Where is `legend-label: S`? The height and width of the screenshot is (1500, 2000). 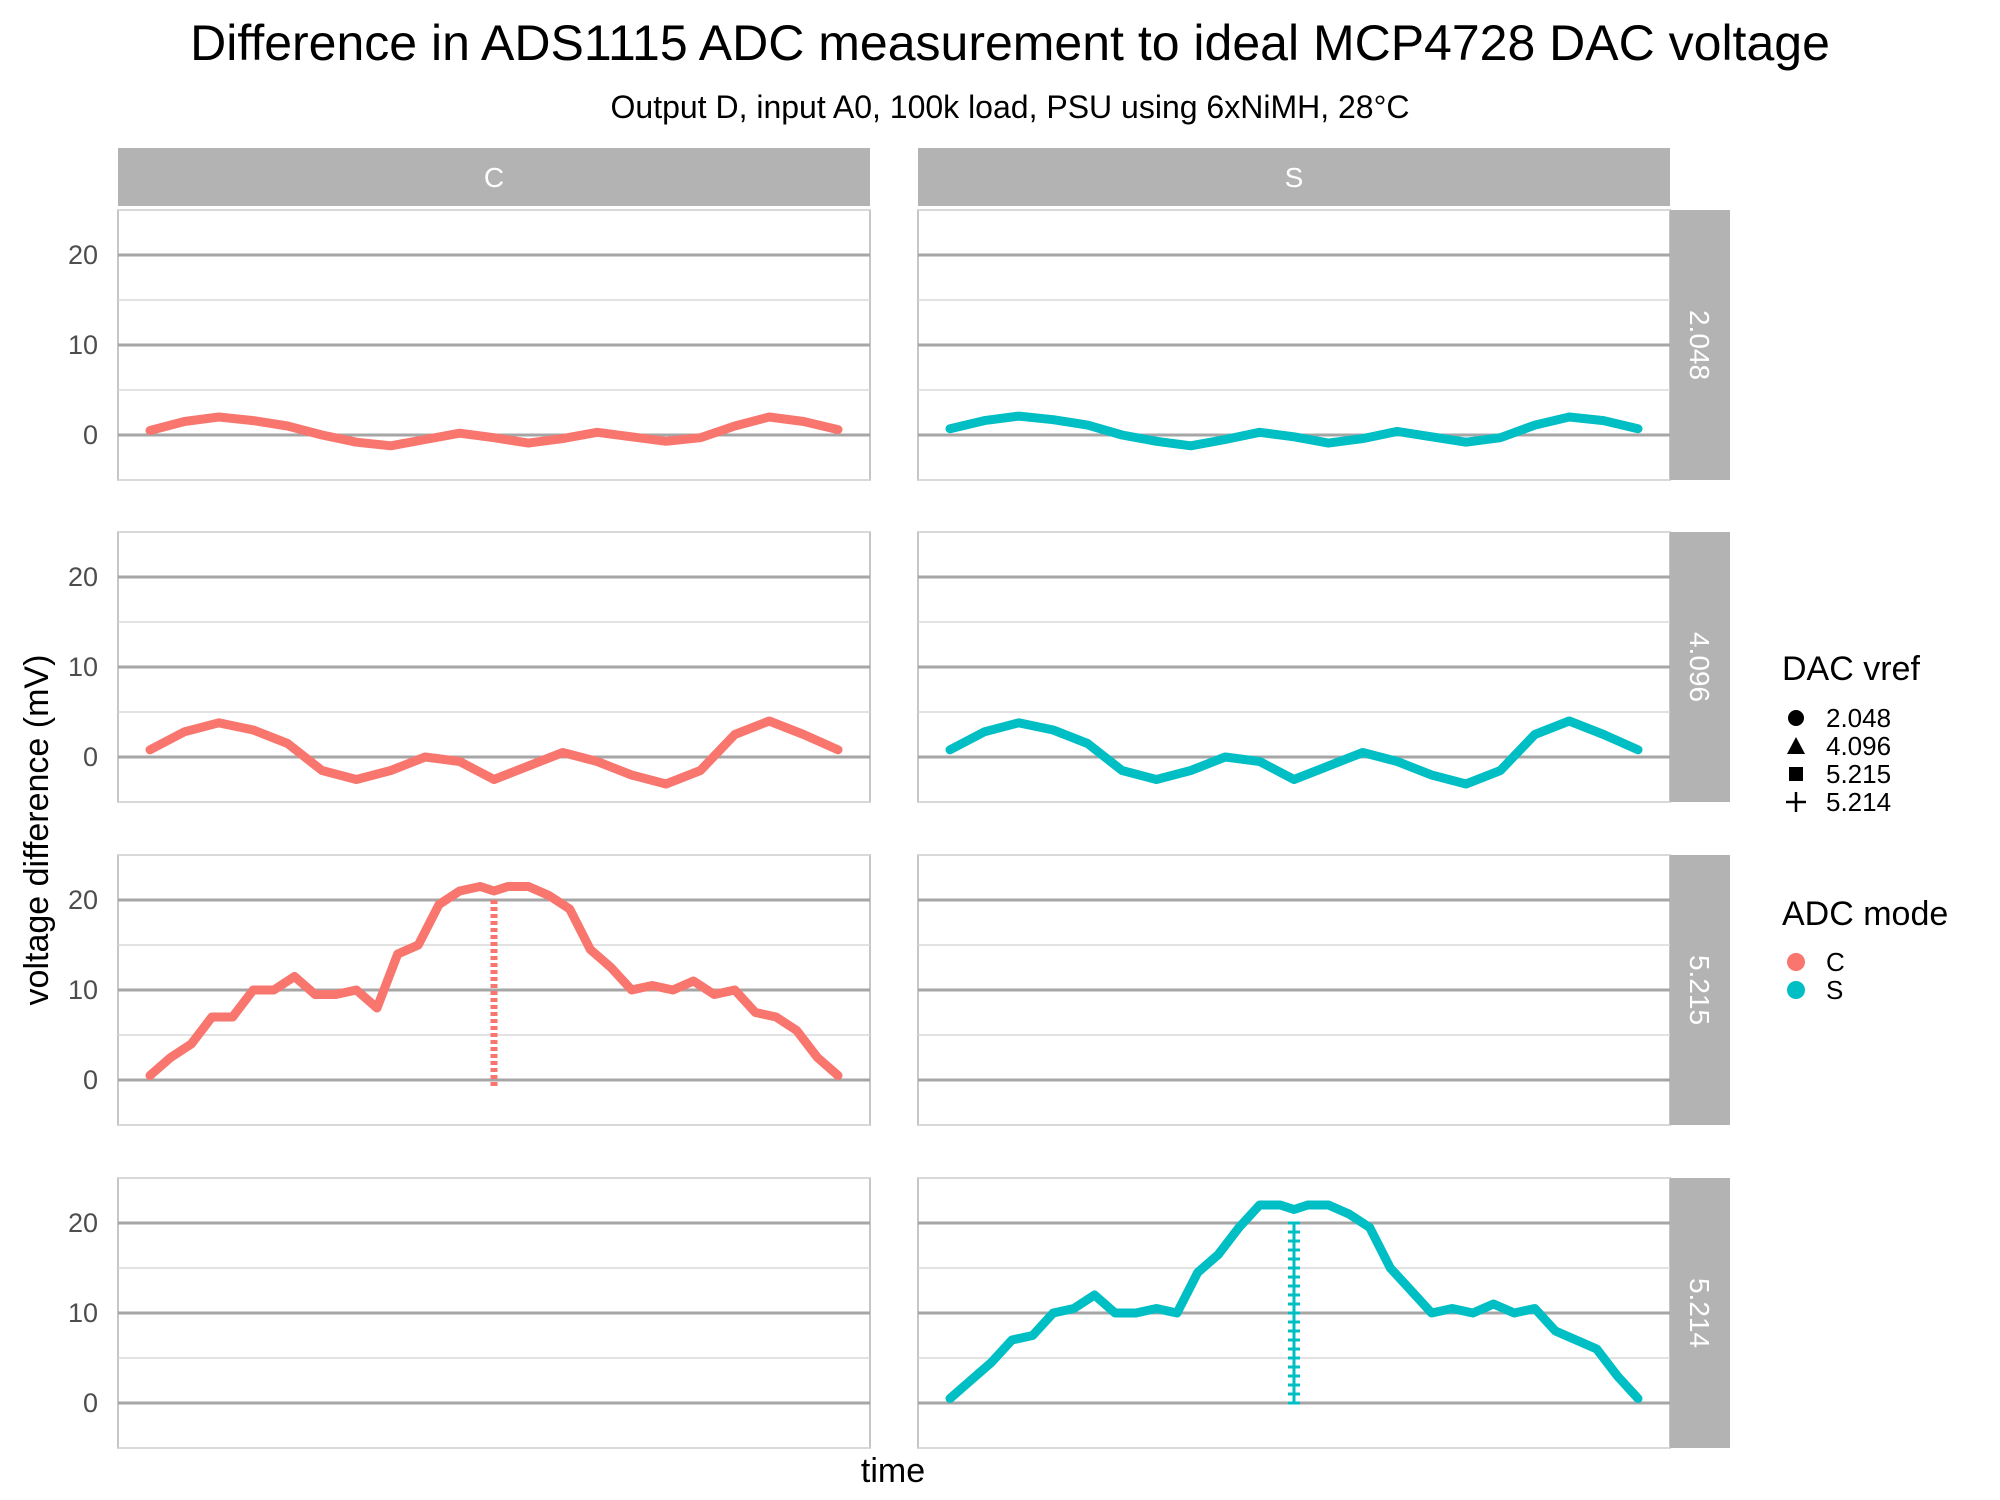 legend-label: S is located at coordinates (1834, 990).